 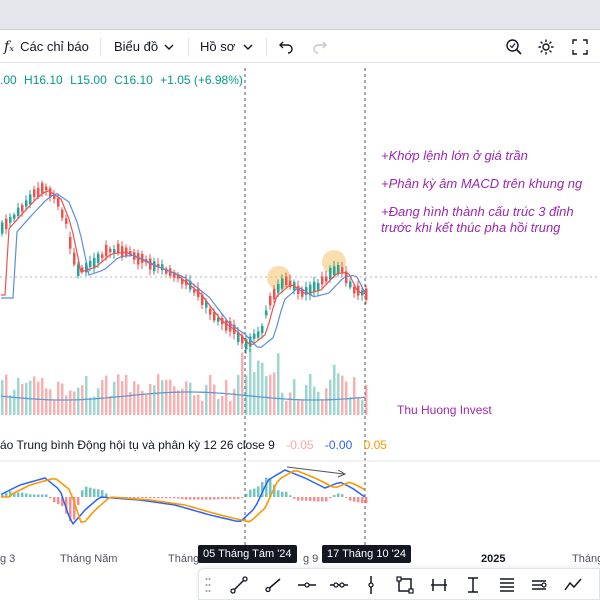 I want to click on vertical-line-tool, so click(x=371, y=585).